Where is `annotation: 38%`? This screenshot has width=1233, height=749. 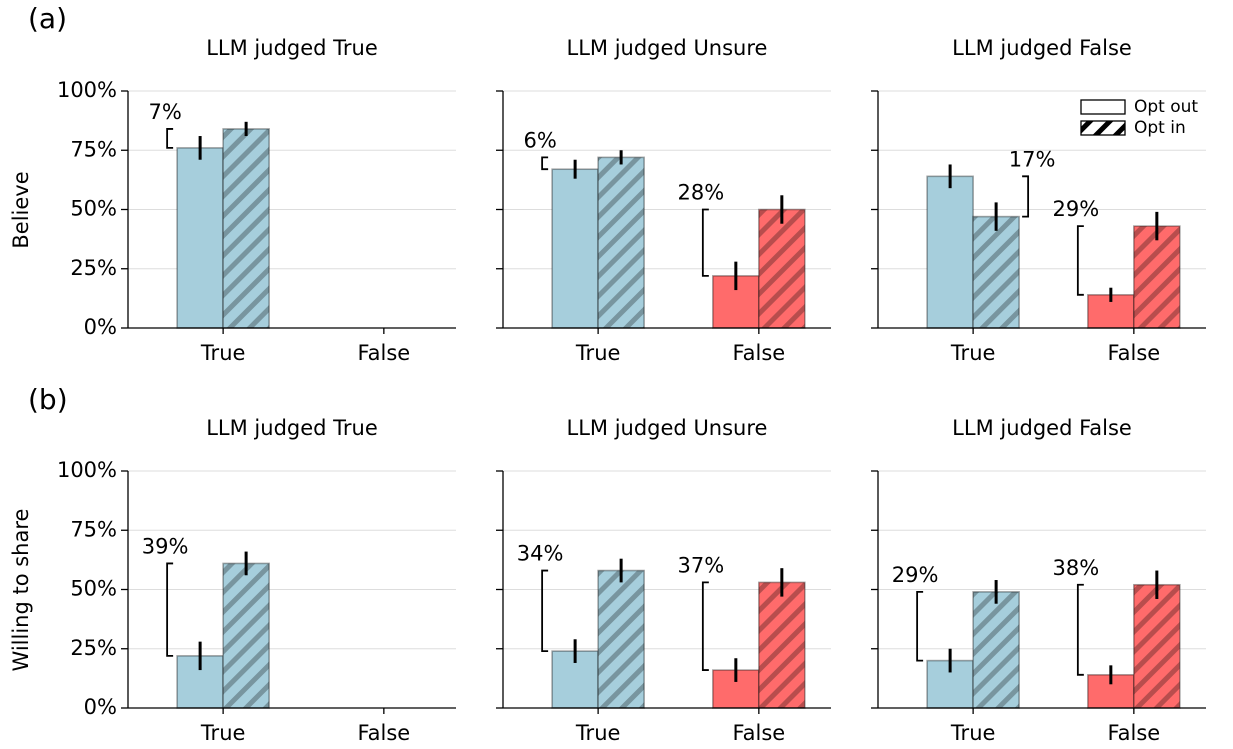
annotation: 38% is located at coordinates (1075, 568).